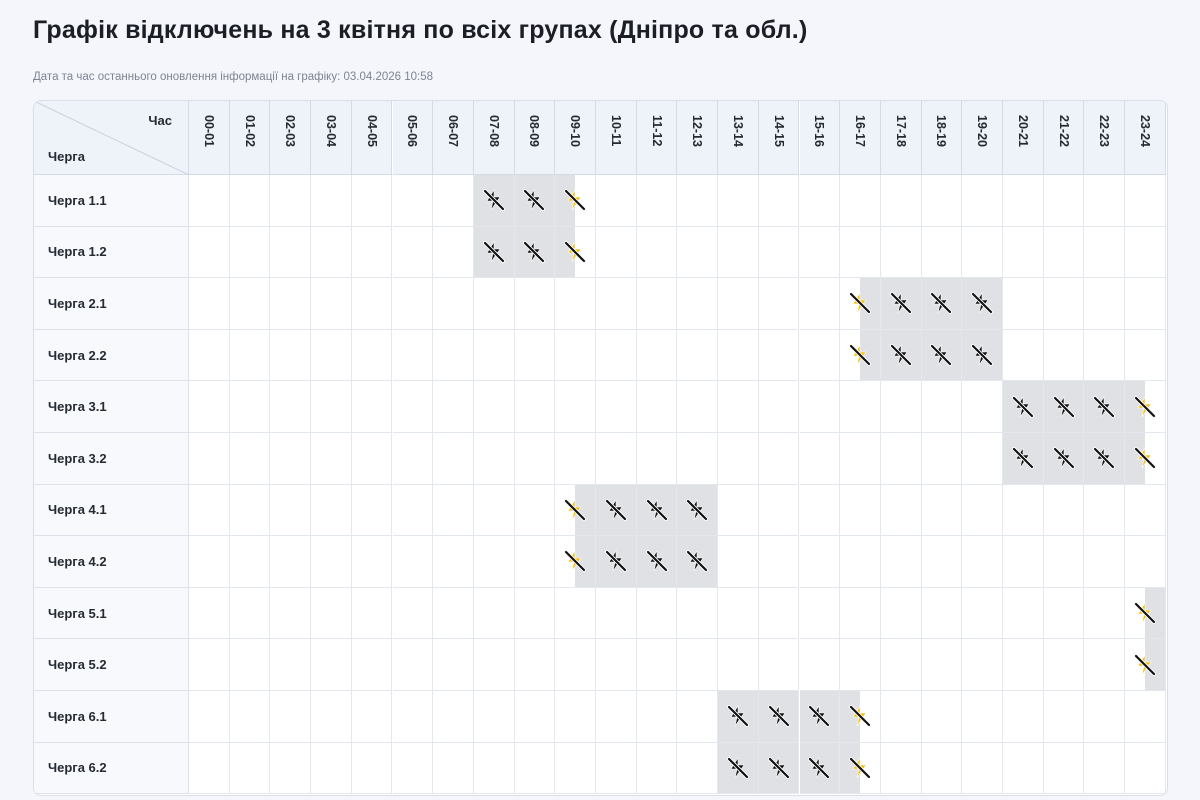  I want to click on hour-label: 22-23, so click(1104, 131).